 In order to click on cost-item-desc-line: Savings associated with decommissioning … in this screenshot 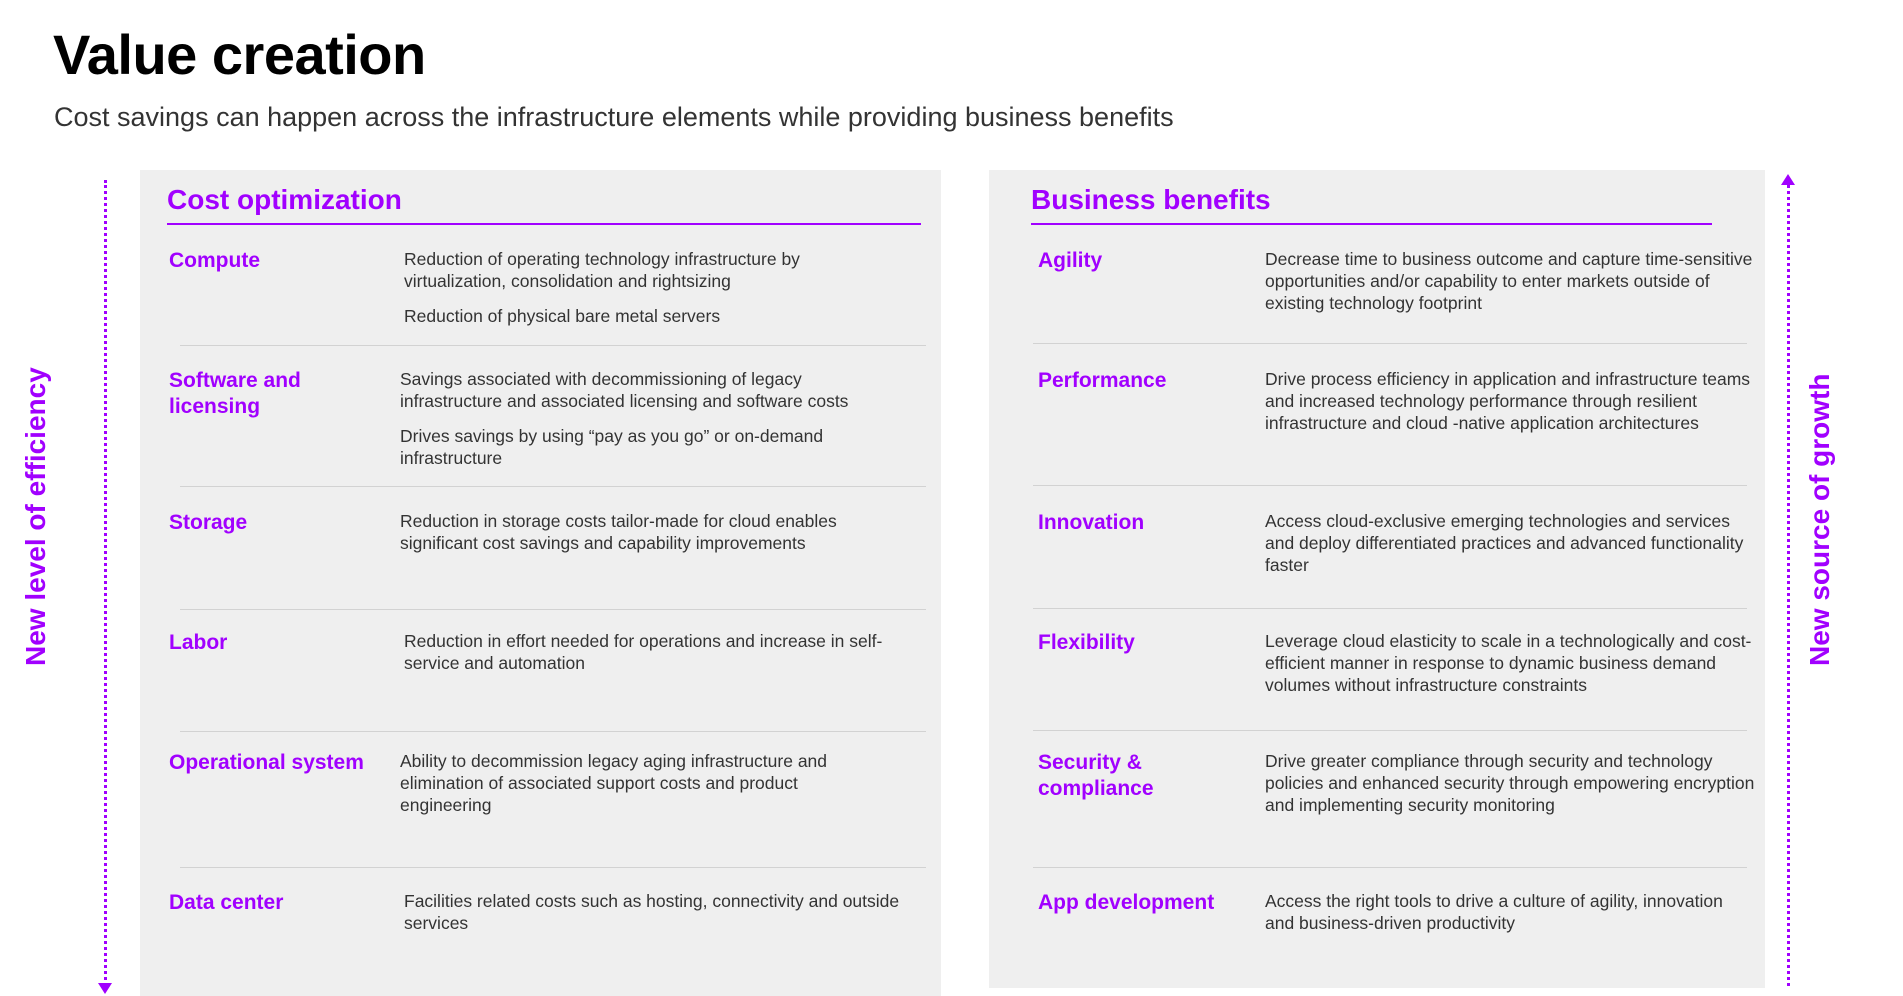, I will do `click(624, 390)`.